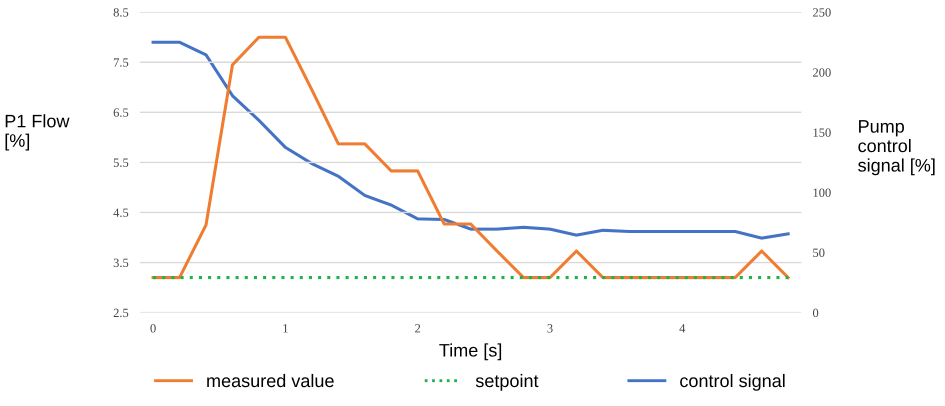 The height and width of the screenshot is (406, 945). What do you see at coordinates (470, 351) in the screenshot?
I see `x-axis-title: Time [s]` at bounding box center [470, 351].